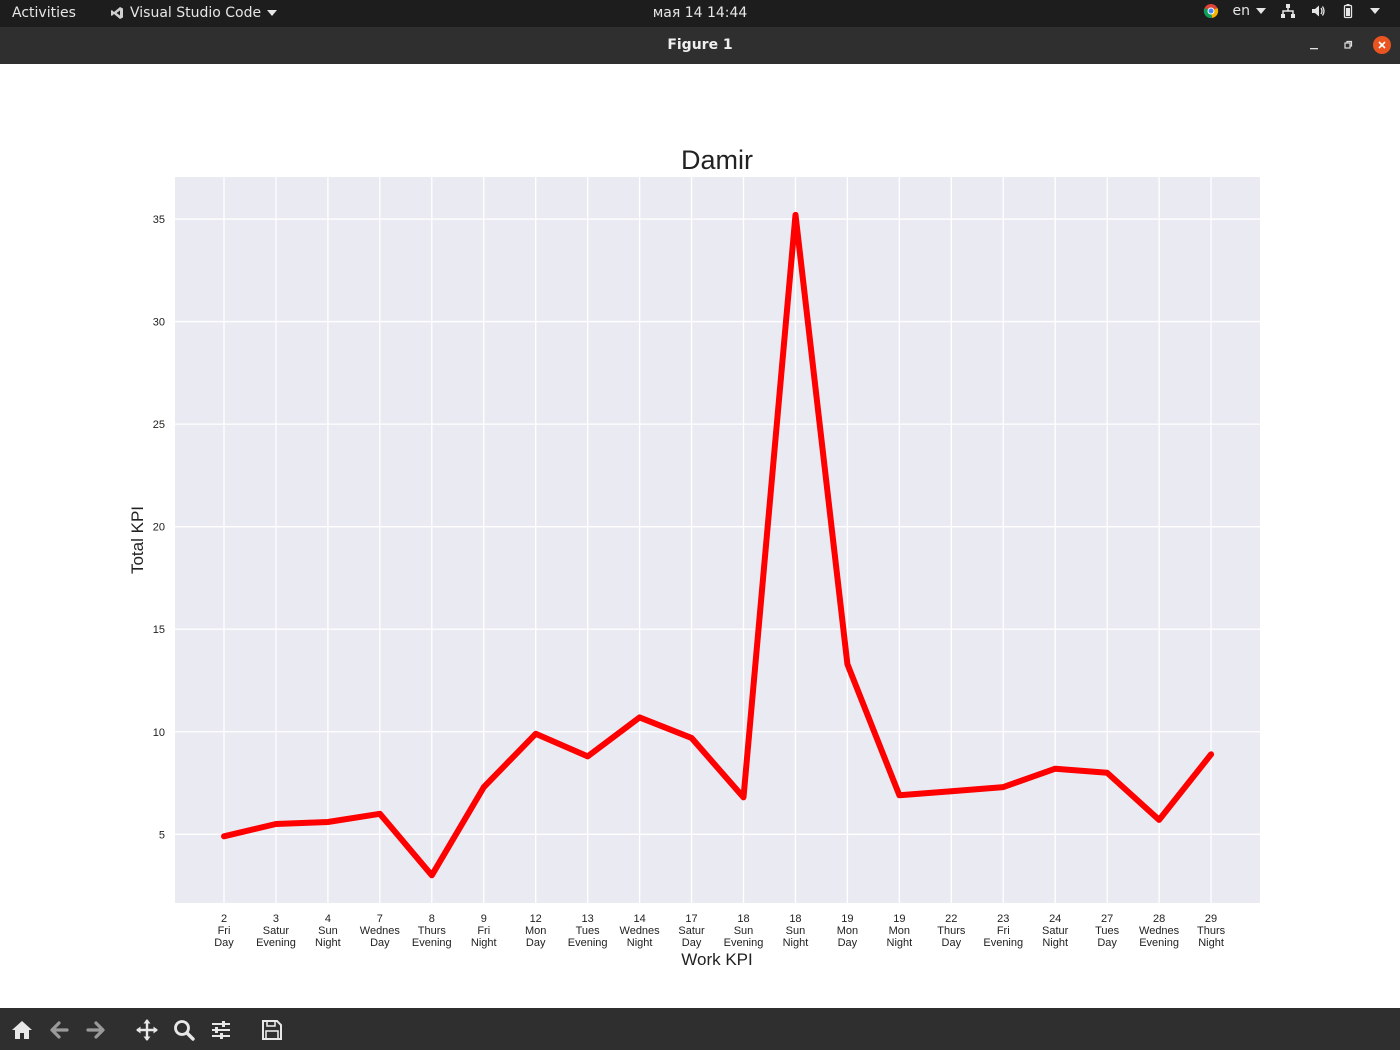 The width and height of the screenshot is (1400, 1050). I want to click on x-tick-label: 18 Sun Evening, so click(744, 931).